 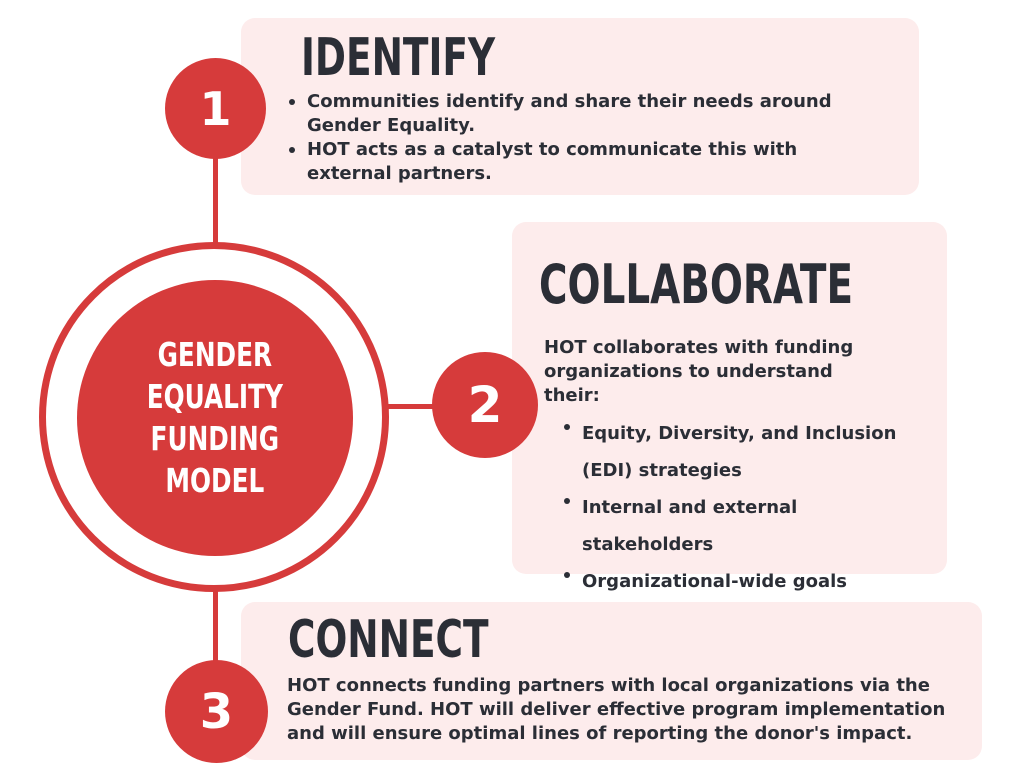 I want to click on step-2-number-badge: 2, so click(x=485, y=405).